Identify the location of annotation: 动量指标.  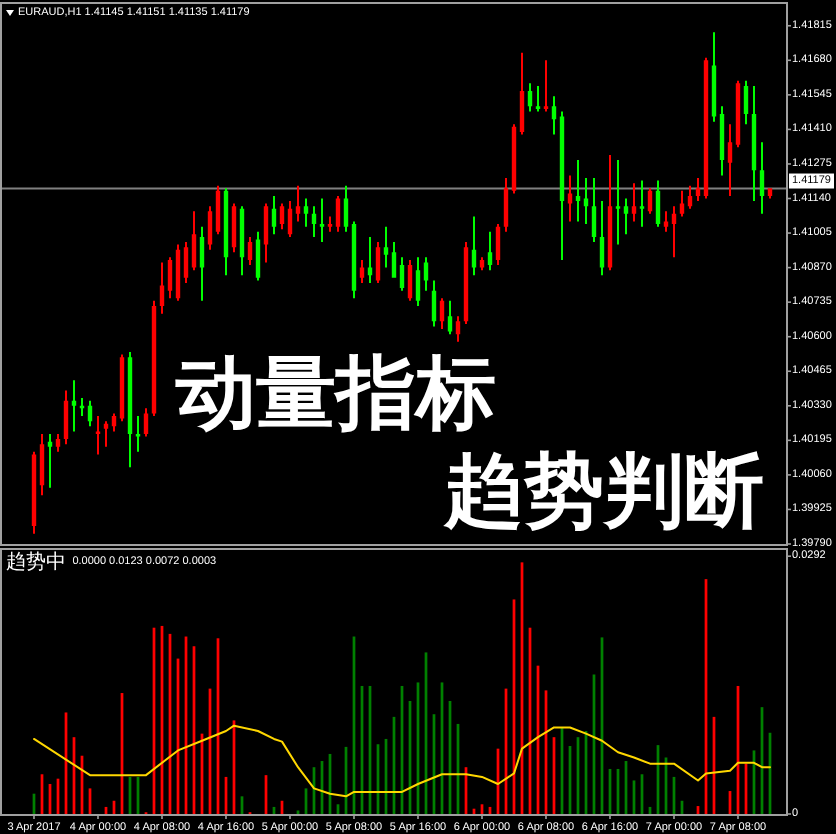
(336, 394).